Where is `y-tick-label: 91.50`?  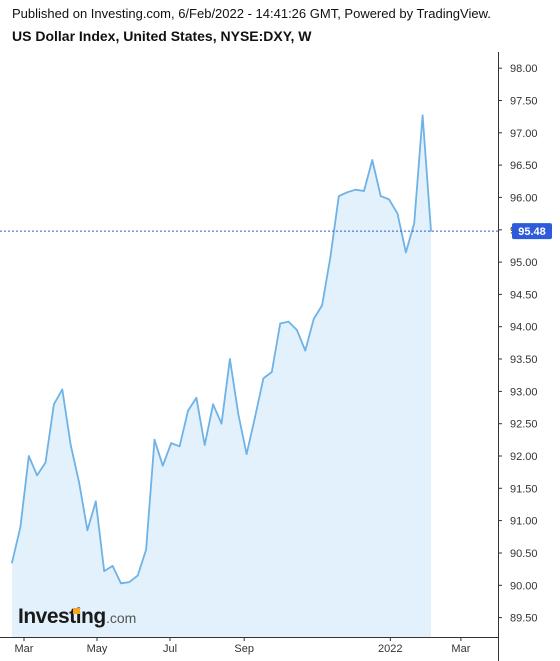
y-tick-label: 91.50 is located at coordinates (524, 489).